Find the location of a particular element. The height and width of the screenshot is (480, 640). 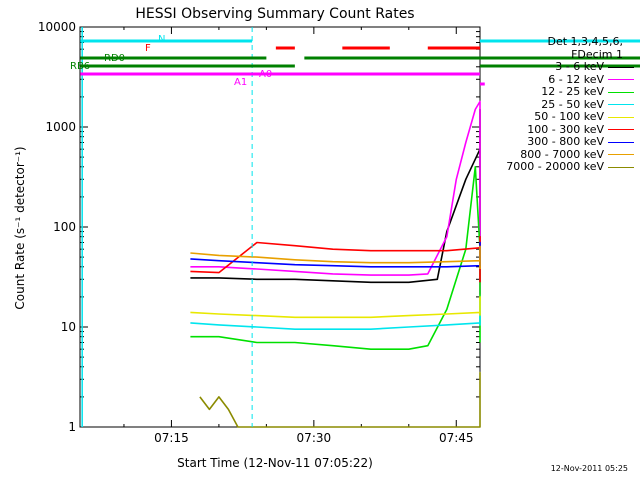

legend-title-line-1: Det 1,3,4,5,6, is located at coordinates (585, 41).